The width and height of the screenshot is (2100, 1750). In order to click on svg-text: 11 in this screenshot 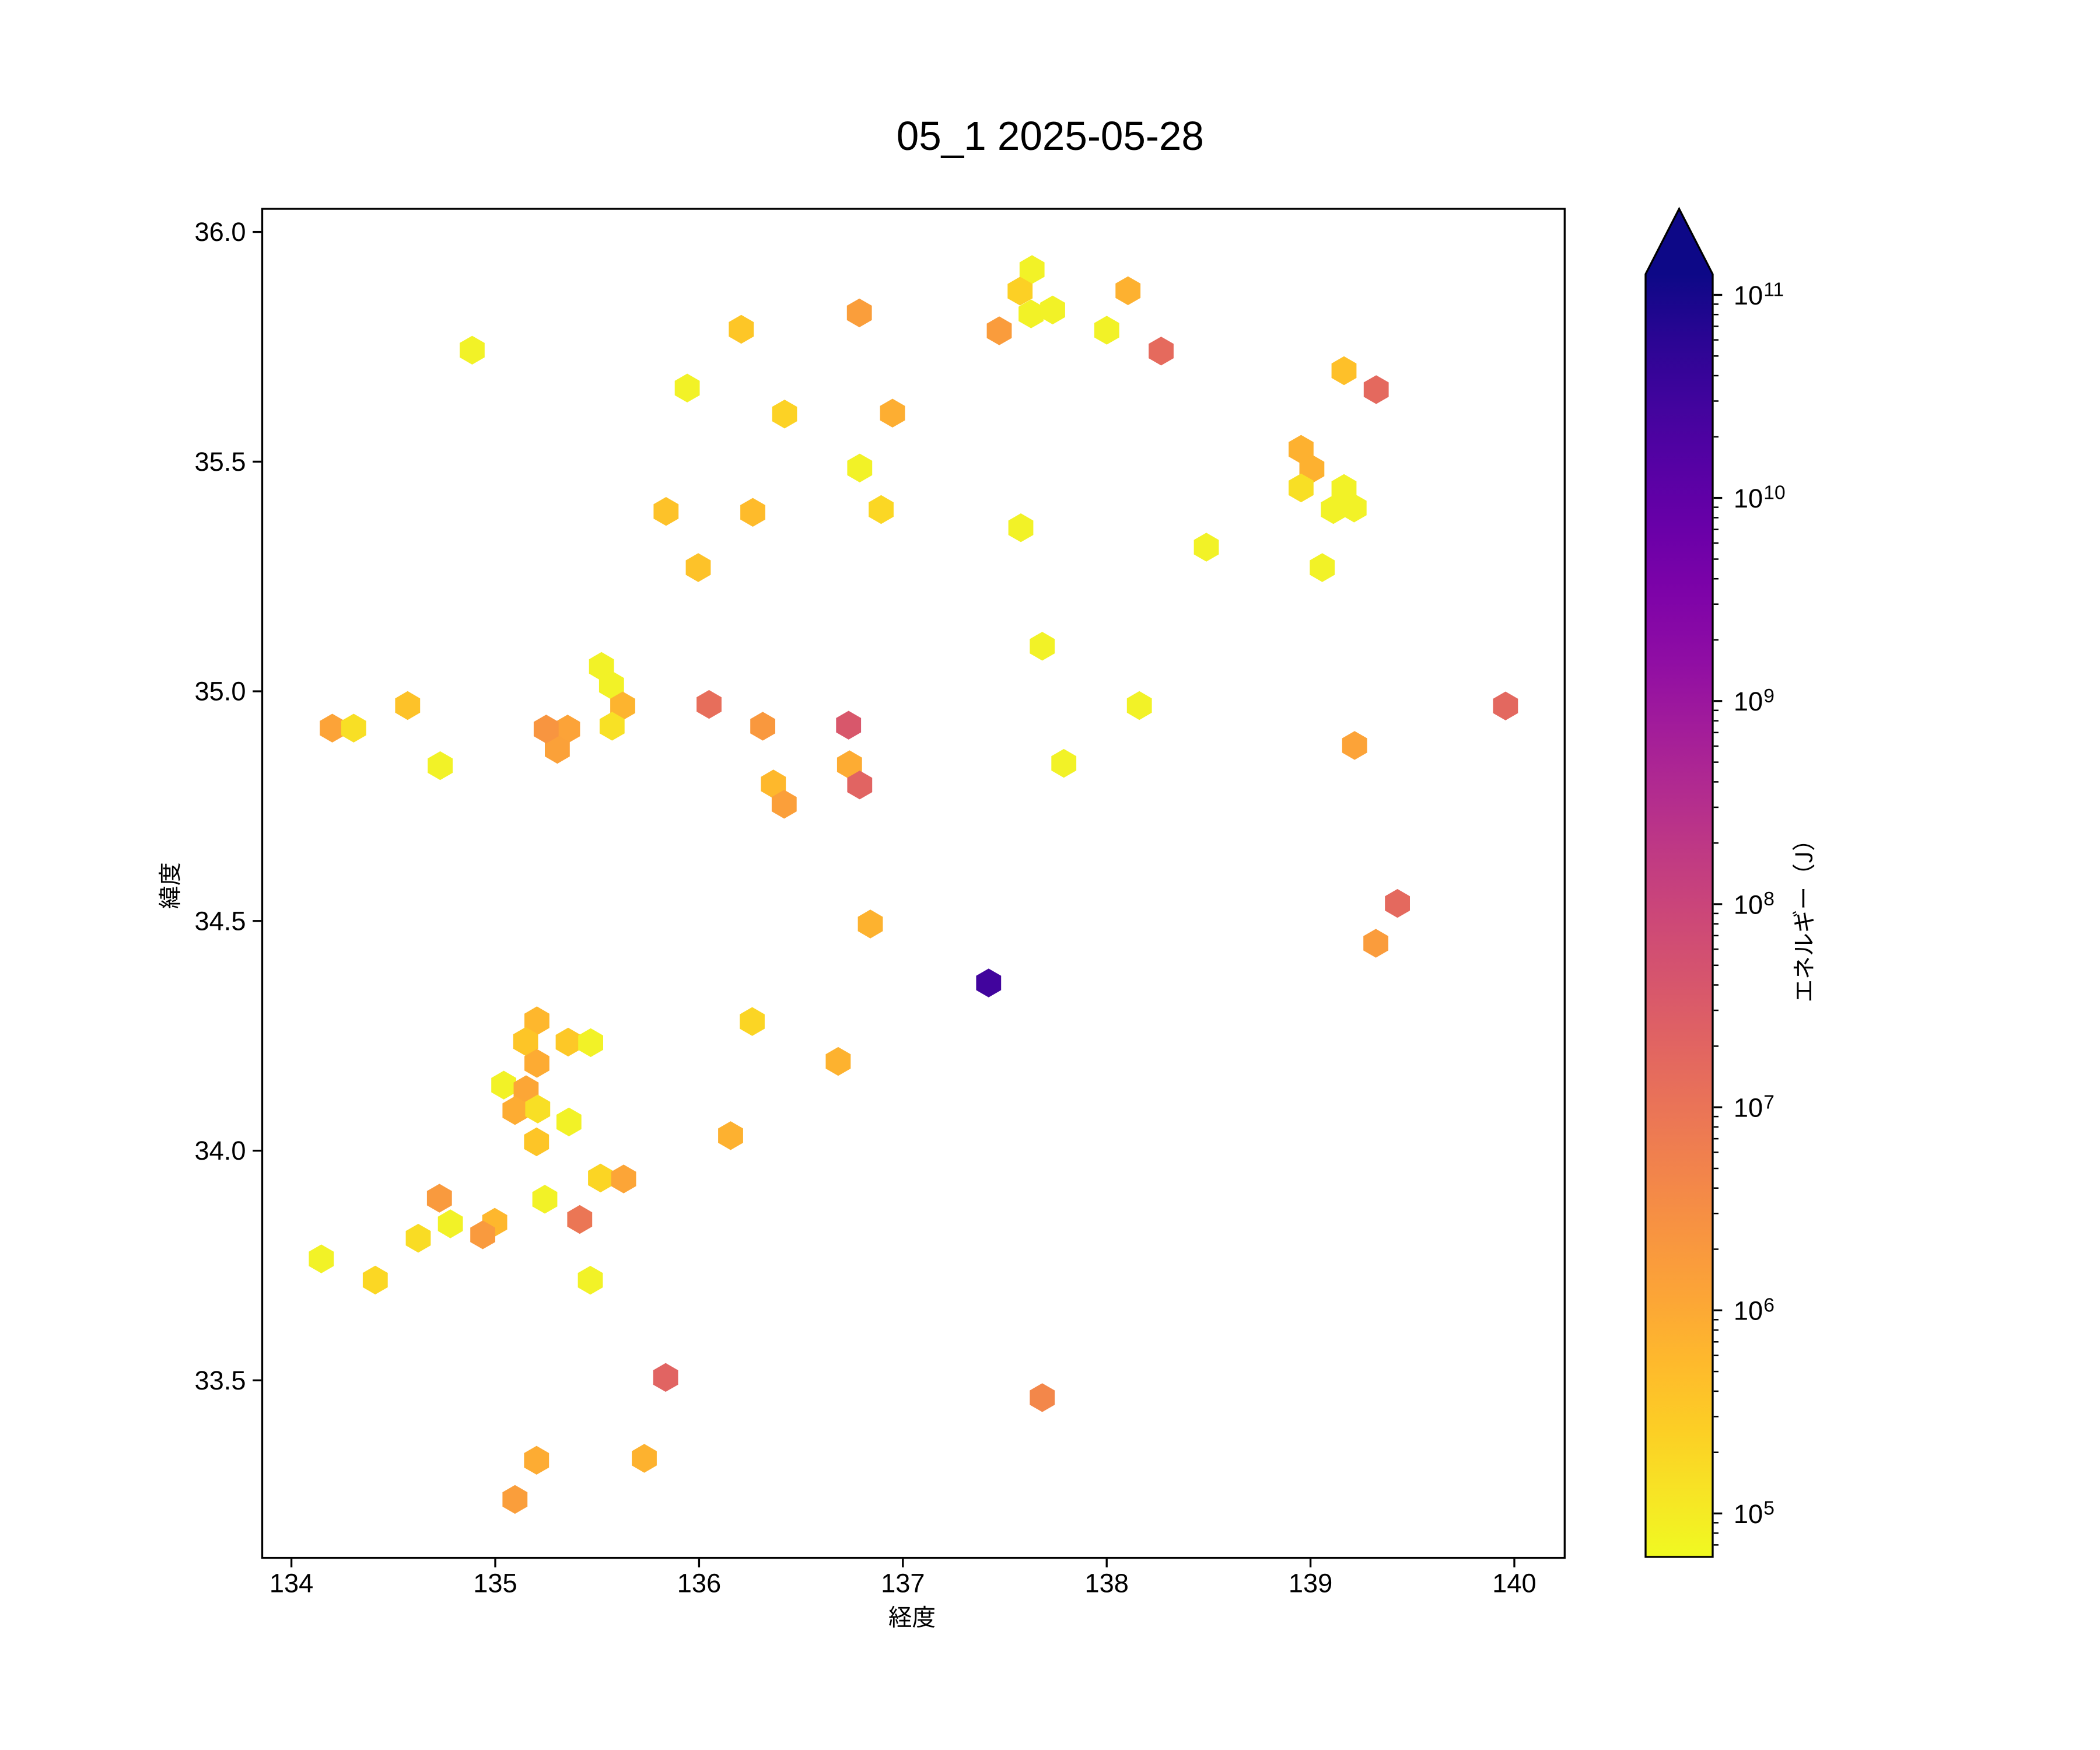, I will do `click(1773, 290)`.